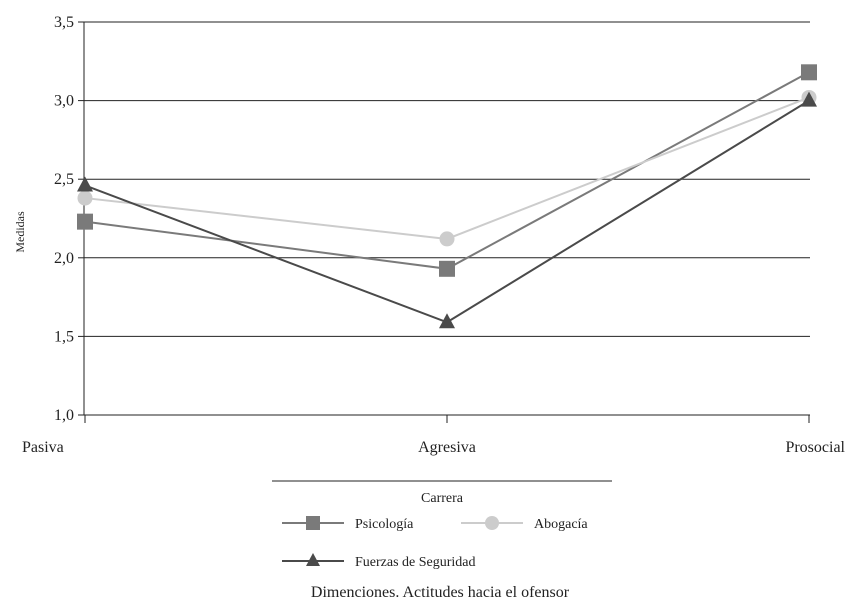  I want to click on x-axis-title: Dimenciones. Actitudes hacia el ofensor, so click(440, 592).